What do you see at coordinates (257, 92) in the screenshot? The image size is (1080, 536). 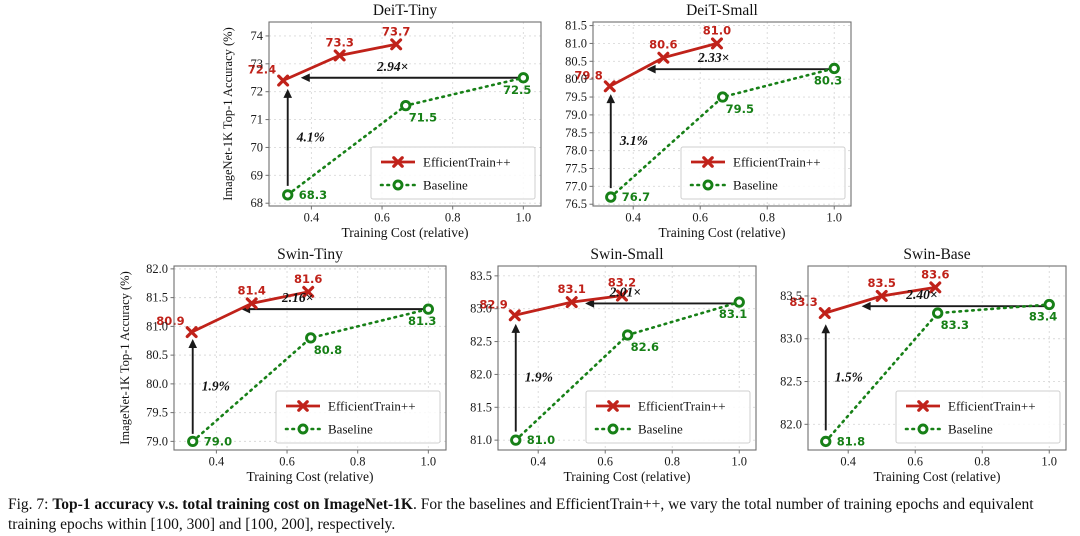 I see `y-tick-label: 72` at bounding box center [257, 92].